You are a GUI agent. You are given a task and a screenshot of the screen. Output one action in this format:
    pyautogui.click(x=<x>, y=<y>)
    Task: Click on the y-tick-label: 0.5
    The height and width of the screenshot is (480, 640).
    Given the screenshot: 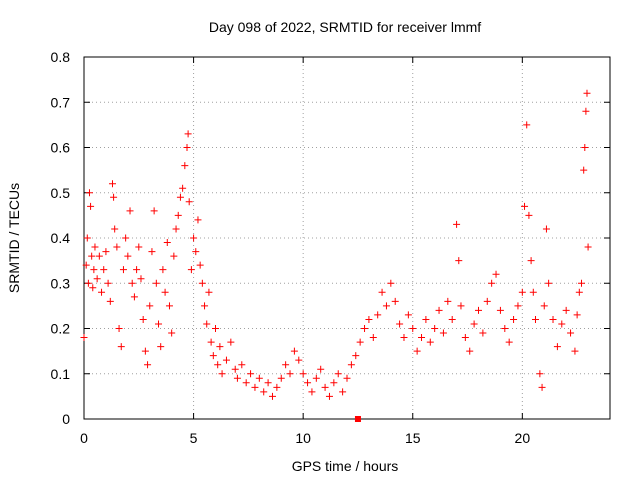 What is the action you would take?
    pyautogui.click(x=61, y=193)
    